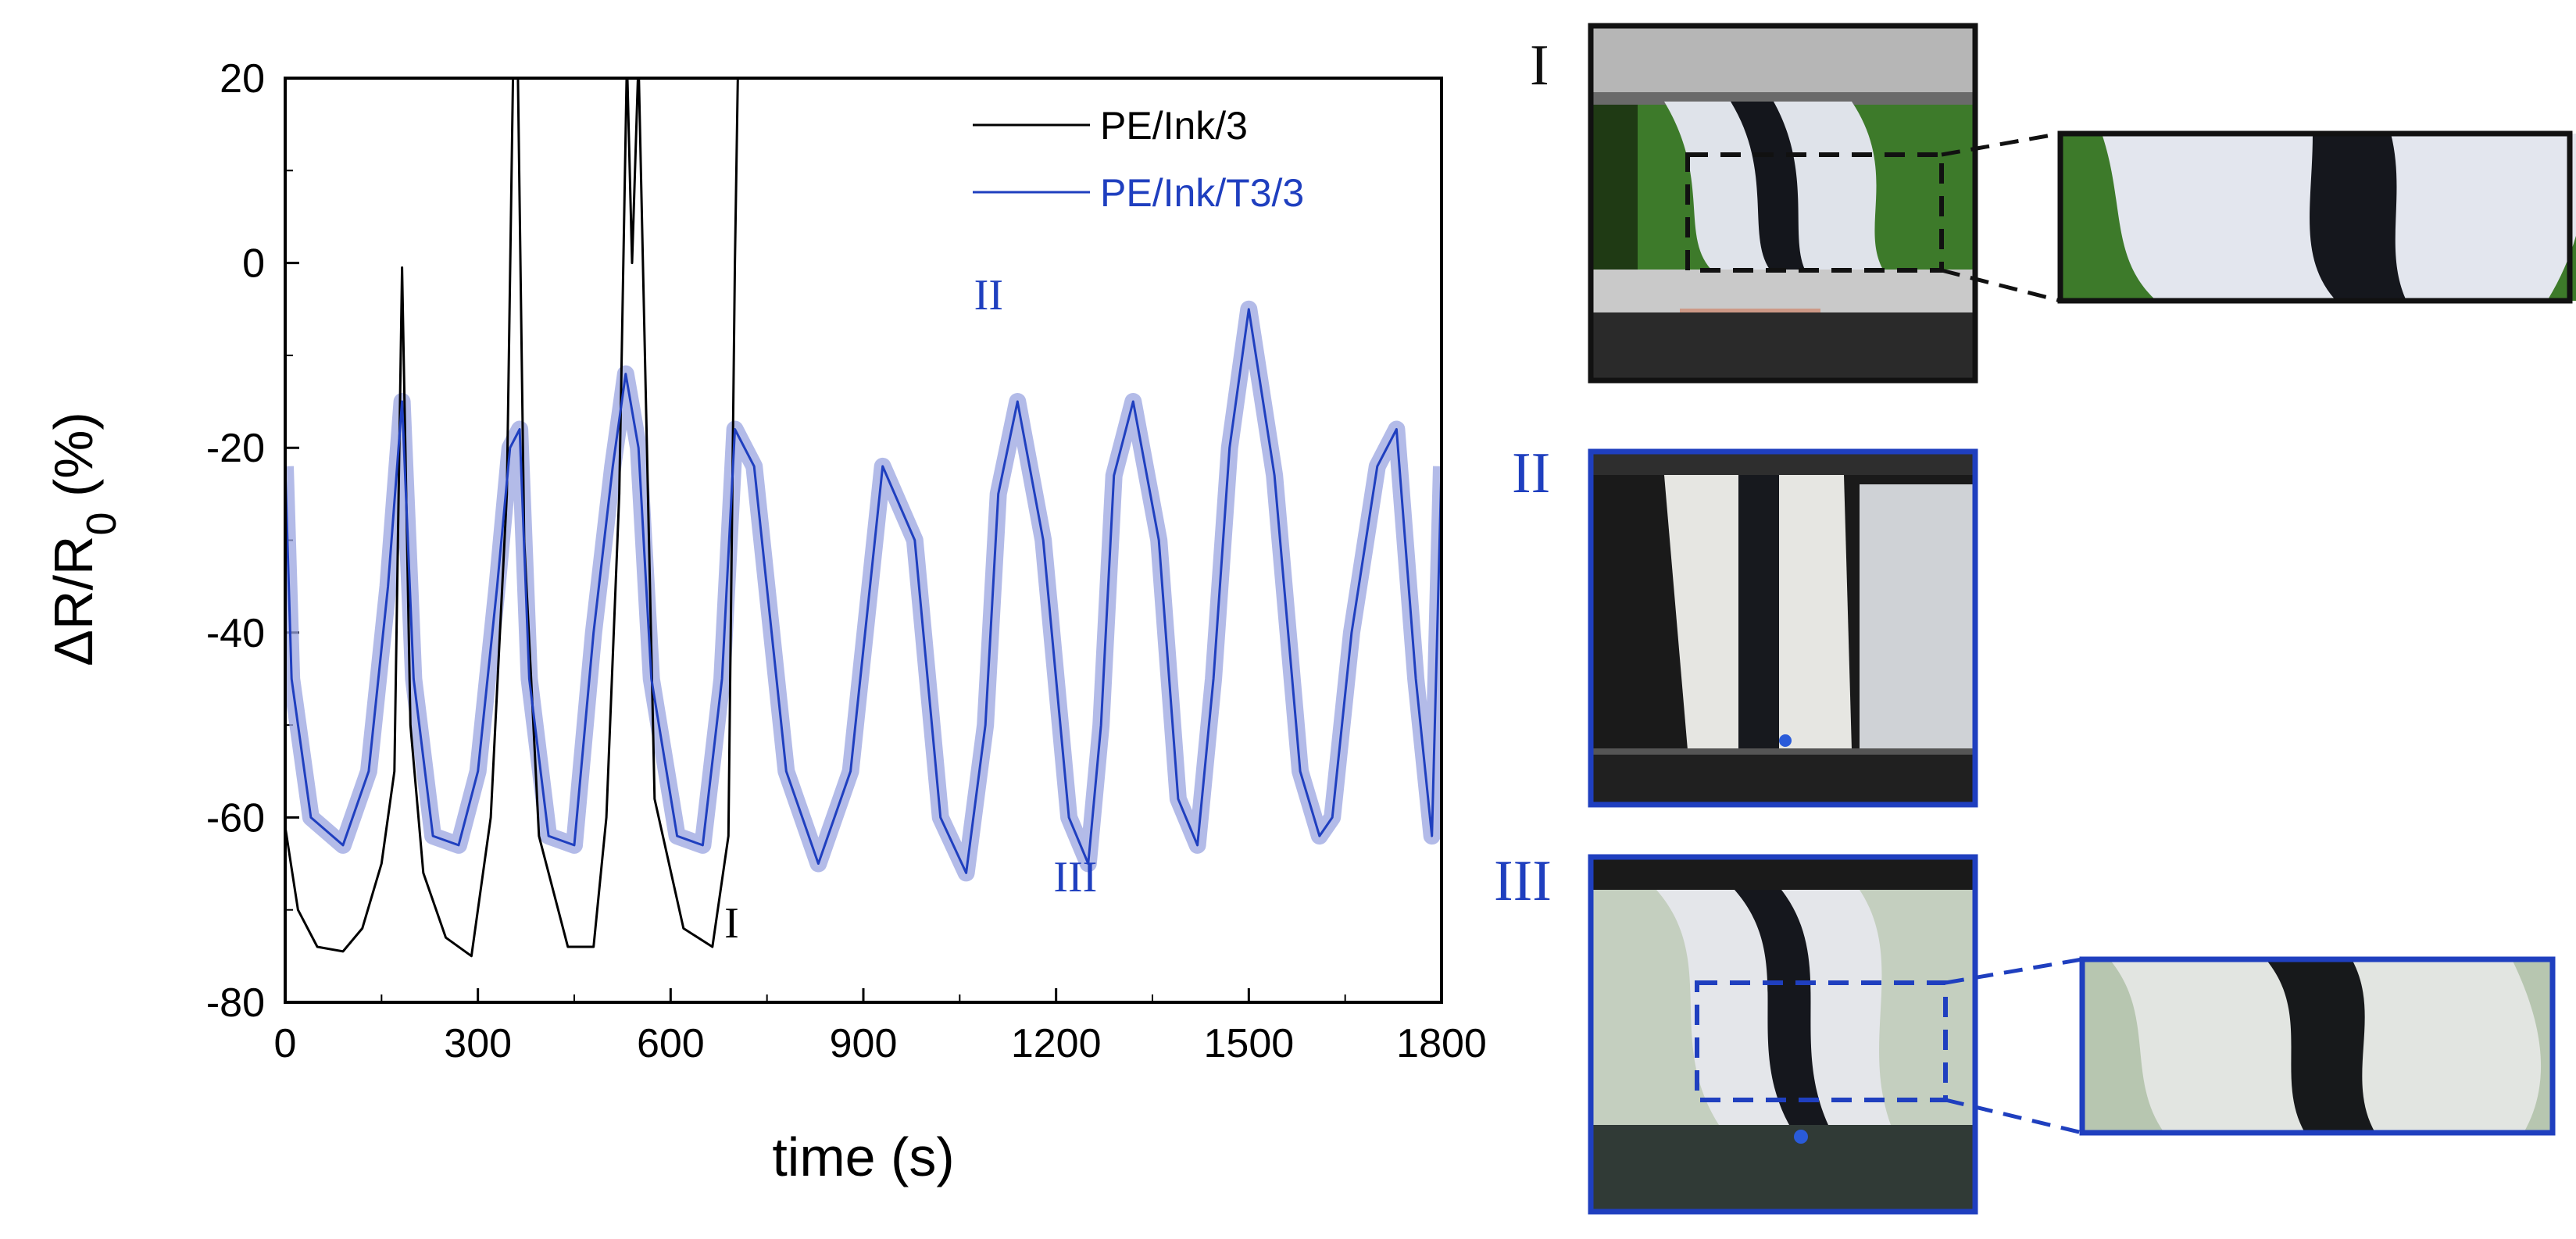 The image size is (2576, 1239). I want to click on y-axis-title-main: ΔR/R, so click(73, 601).